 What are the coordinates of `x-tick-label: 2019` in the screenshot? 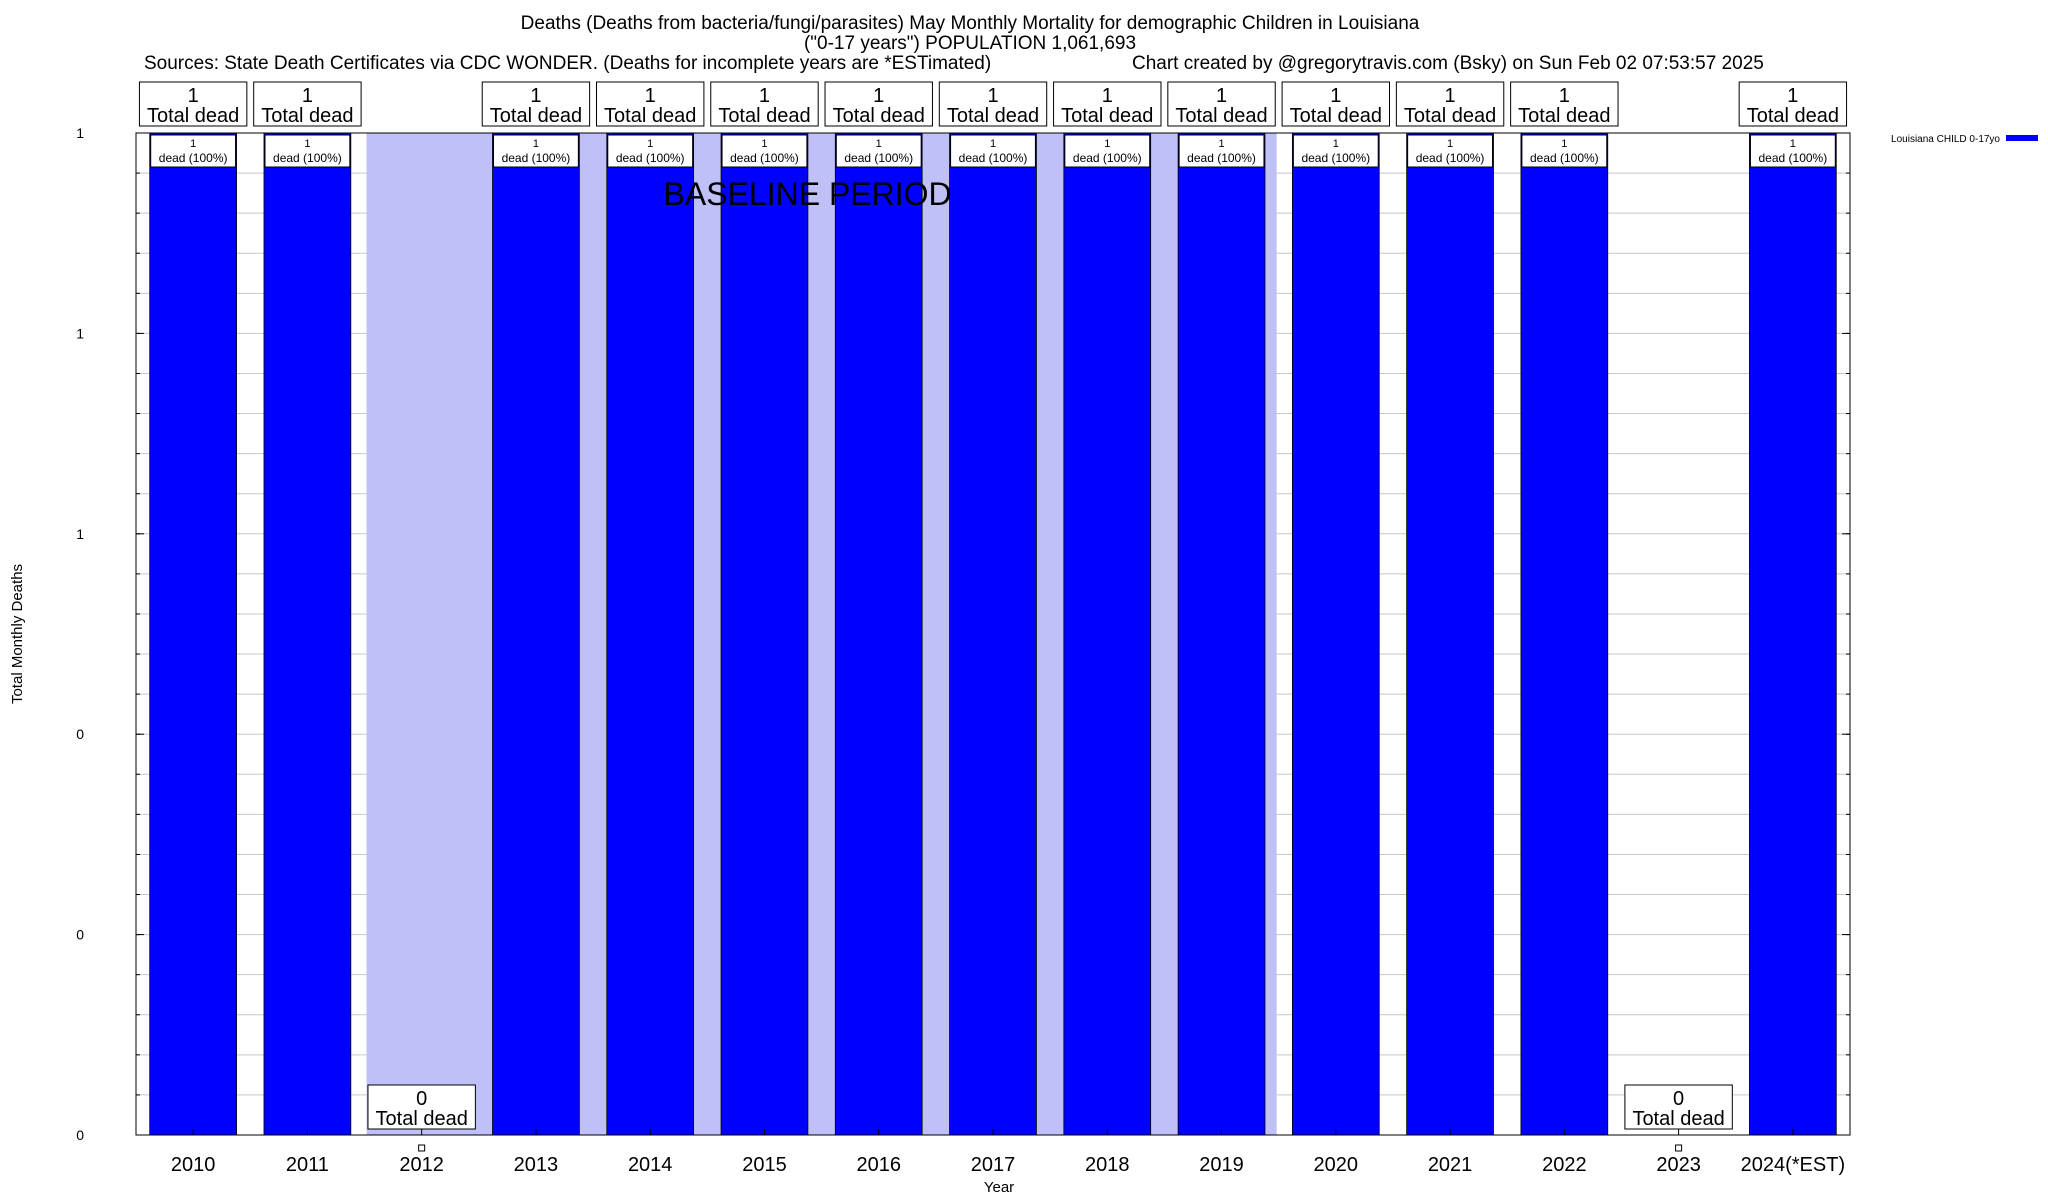 It's located at (1221, 1165).